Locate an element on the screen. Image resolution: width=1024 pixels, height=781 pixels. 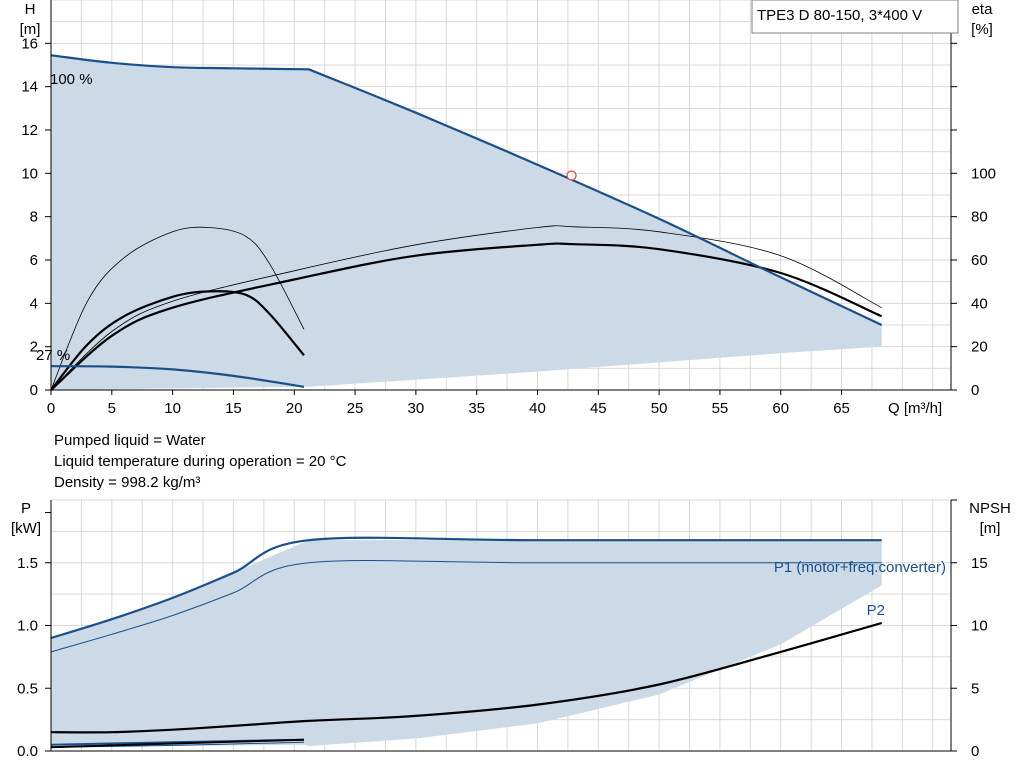
y-tick-label-left: 10 is located at coordinates (29, 173).